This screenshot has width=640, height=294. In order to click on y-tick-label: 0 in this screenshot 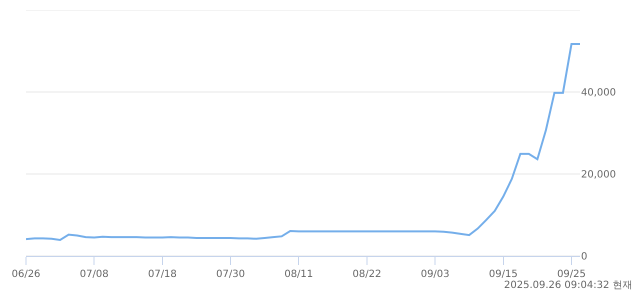, I will do `click(584, 257)`.